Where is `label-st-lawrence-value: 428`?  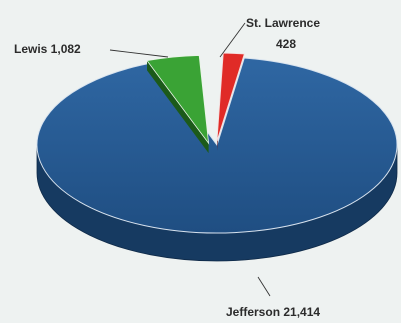 label-st-lawrence-value: 428 is located at coordinates (286, 44).